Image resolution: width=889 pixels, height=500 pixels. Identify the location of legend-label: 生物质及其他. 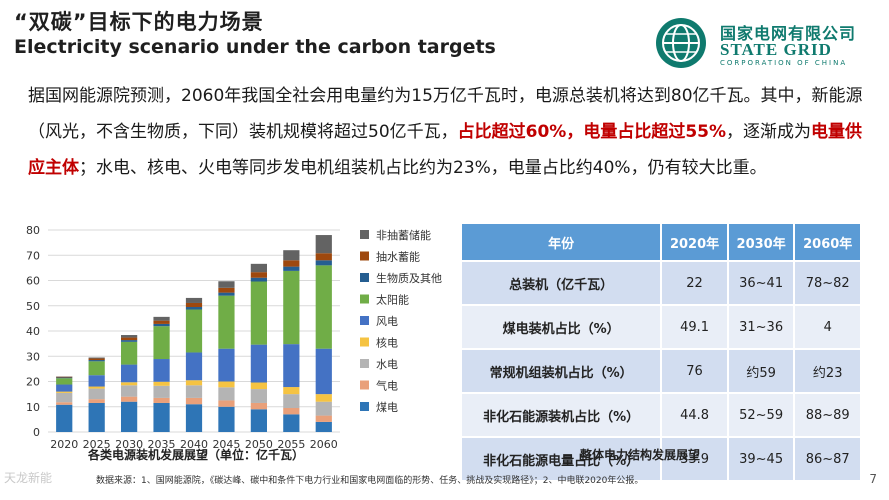
(409, 278).